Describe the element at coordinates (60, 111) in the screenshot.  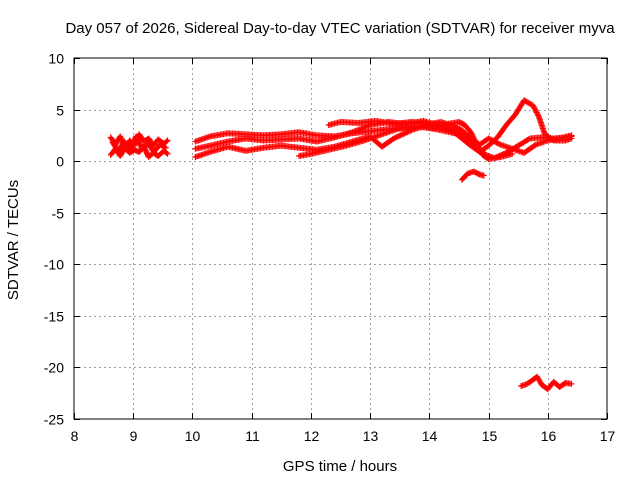
I see `y-tick-label: 5` at that location.